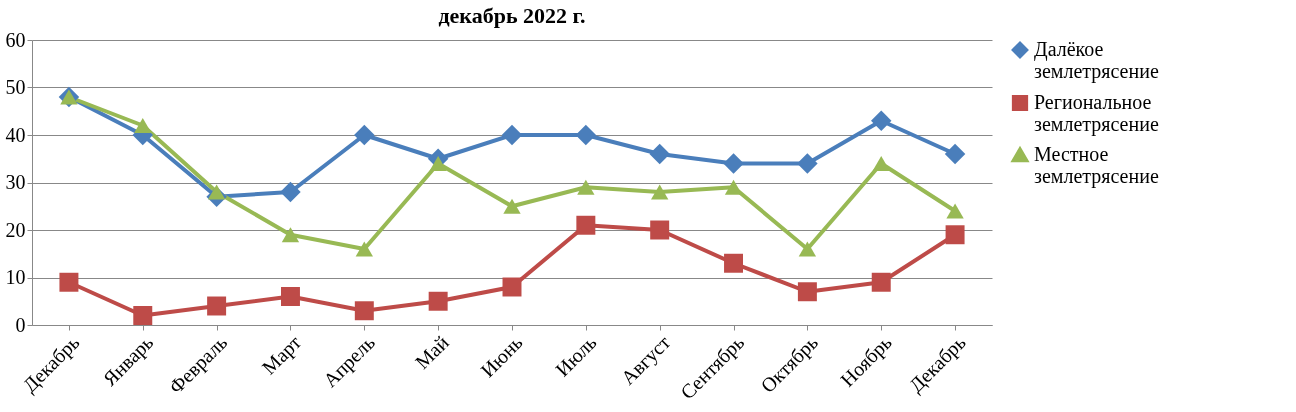  I want to click on legend-label: Местное землетрясение, so click(1096, 165).